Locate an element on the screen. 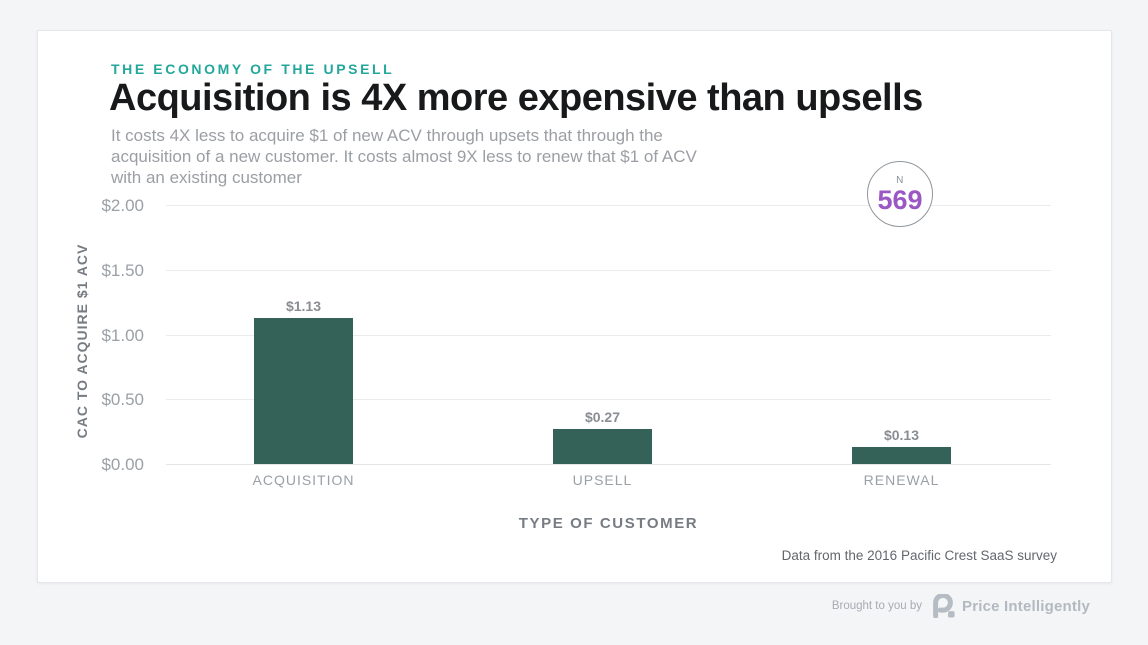 The width and height of the screenshot is (1148, 645). x-category-label: ACQUISITION is located at coordinates (303, 480).